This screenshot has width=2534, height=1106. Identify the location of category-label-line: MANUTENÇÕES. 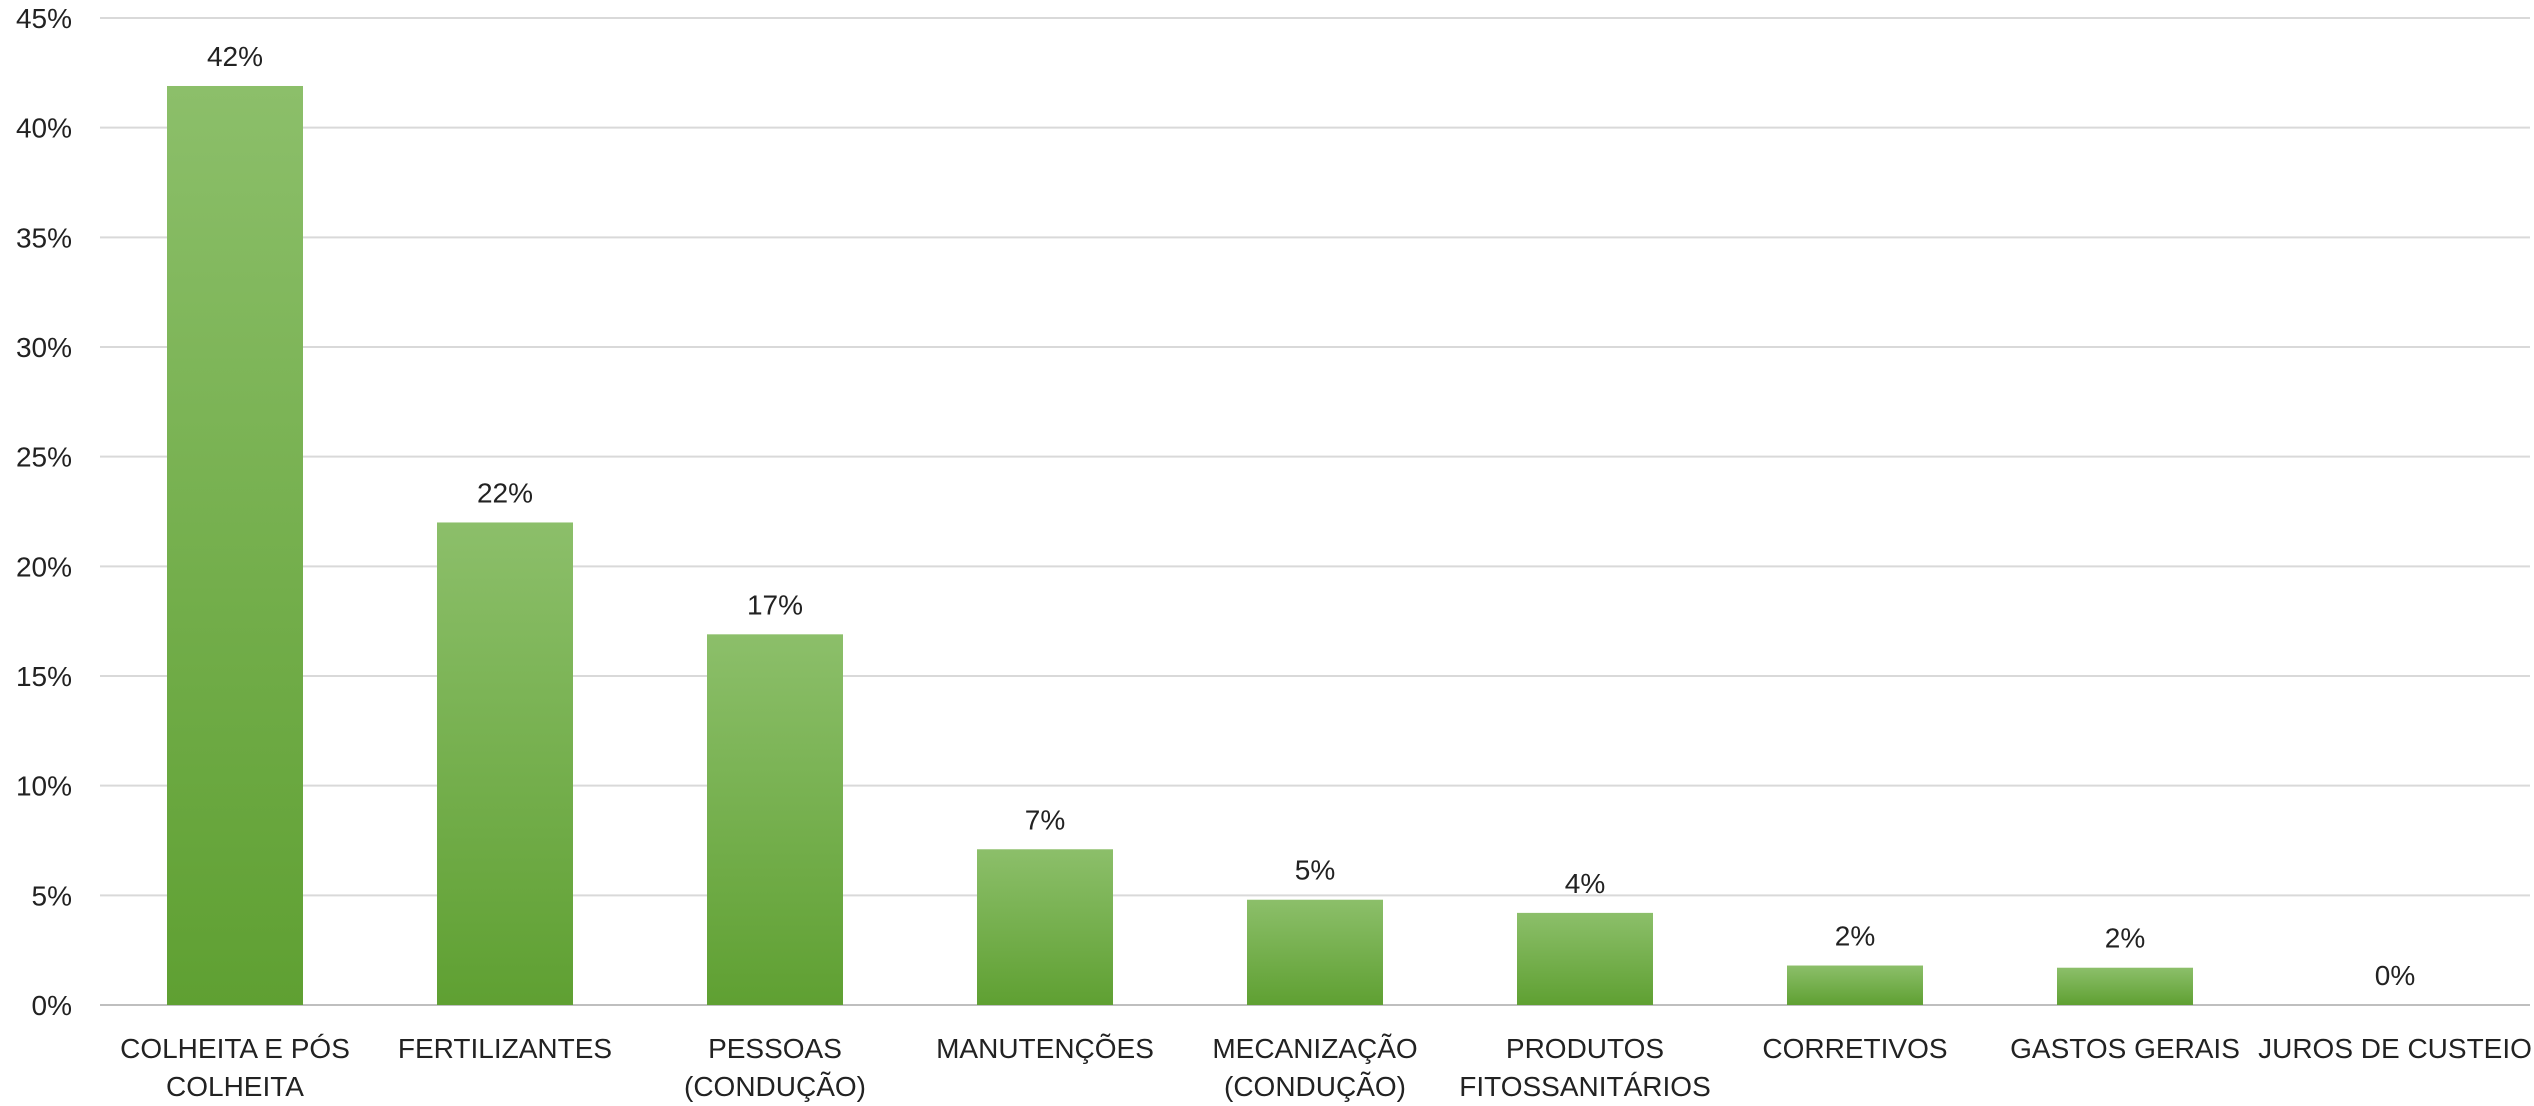
(1045, 1048).